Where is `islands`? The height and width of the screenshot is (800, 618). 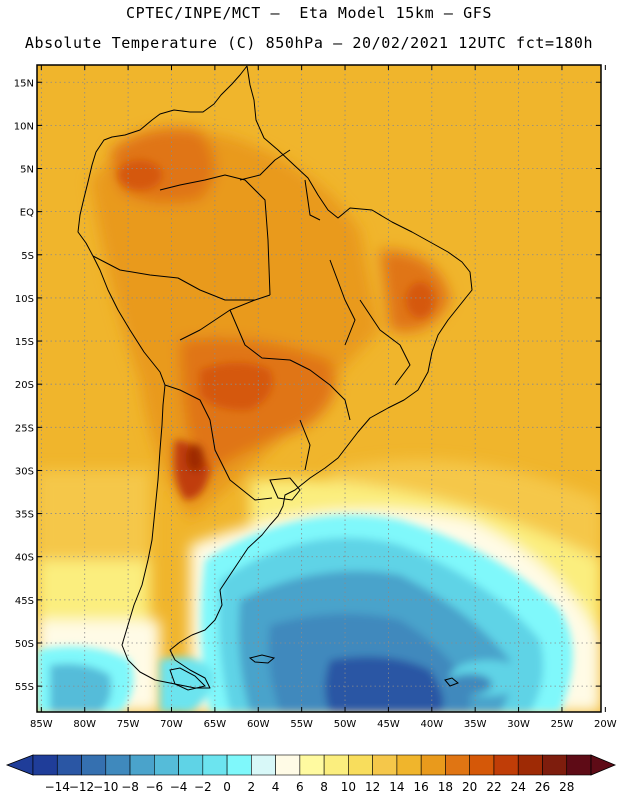 islands is located at coordinates (314, 584).